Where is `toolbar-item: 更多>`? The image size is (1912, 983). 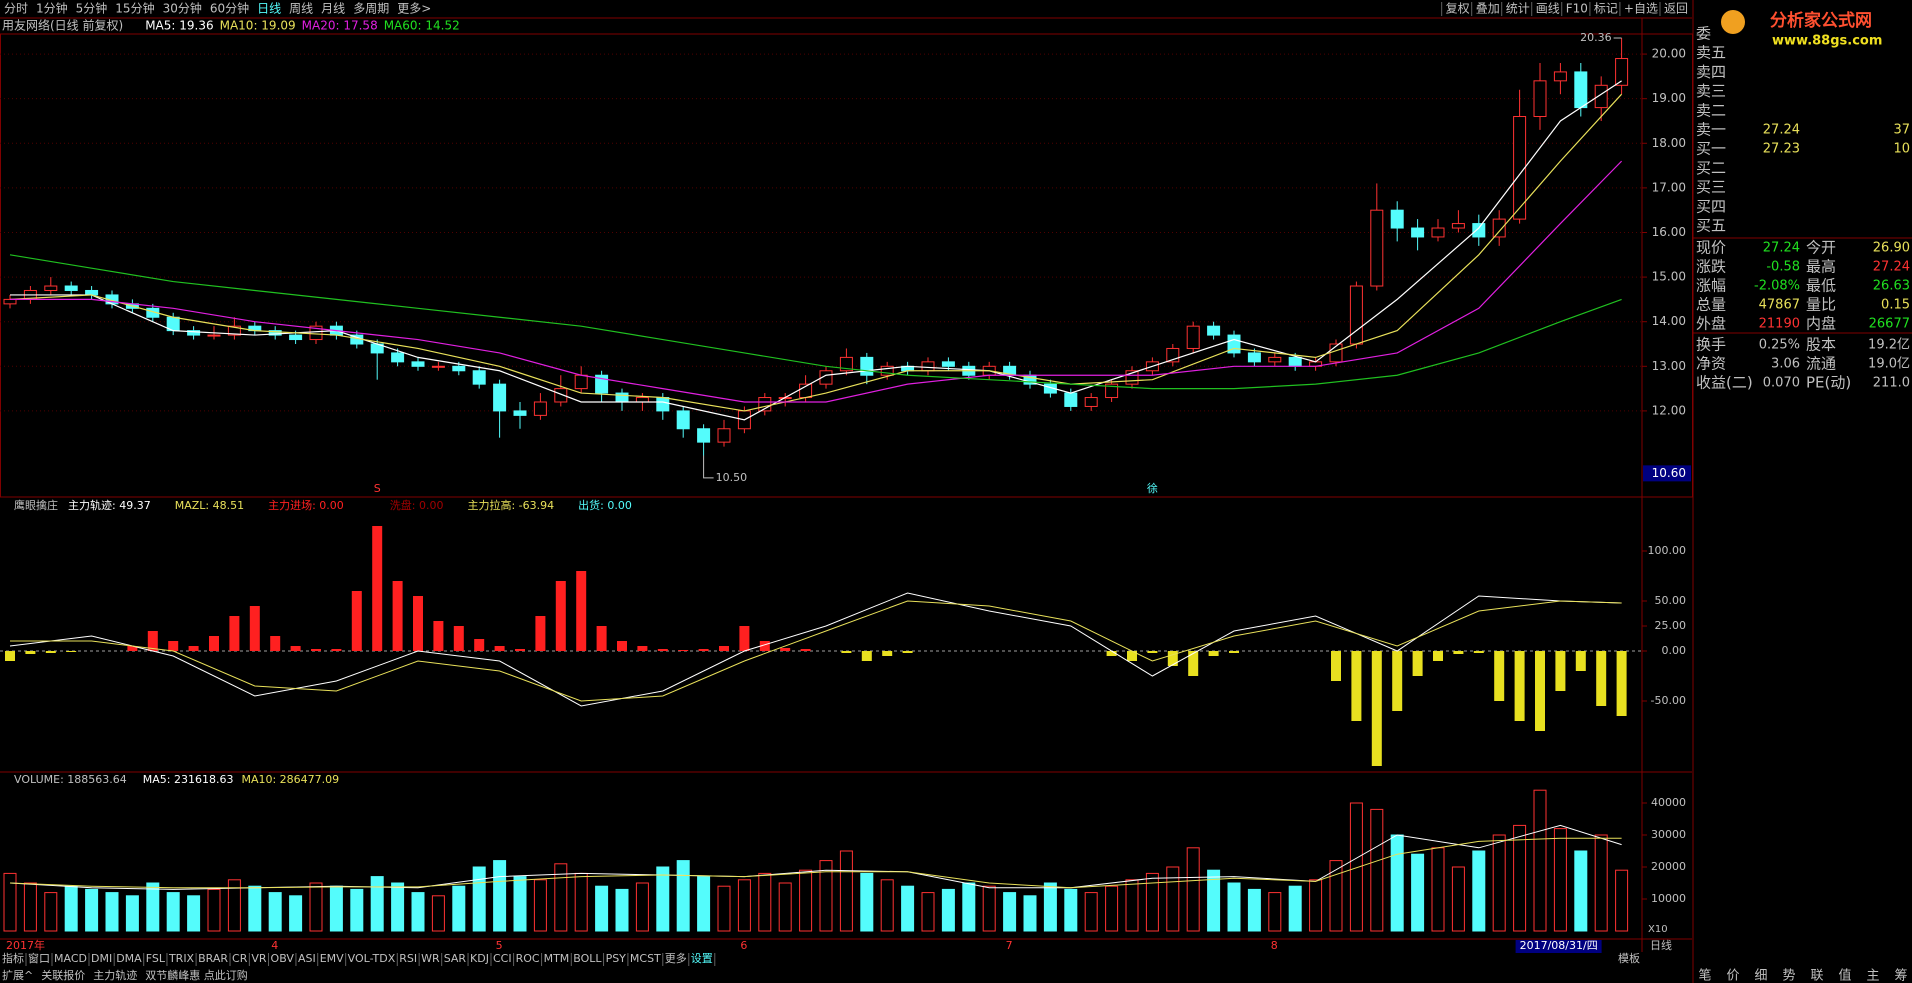 toolbar-item: 更多> is located at coordinates (414, 9).